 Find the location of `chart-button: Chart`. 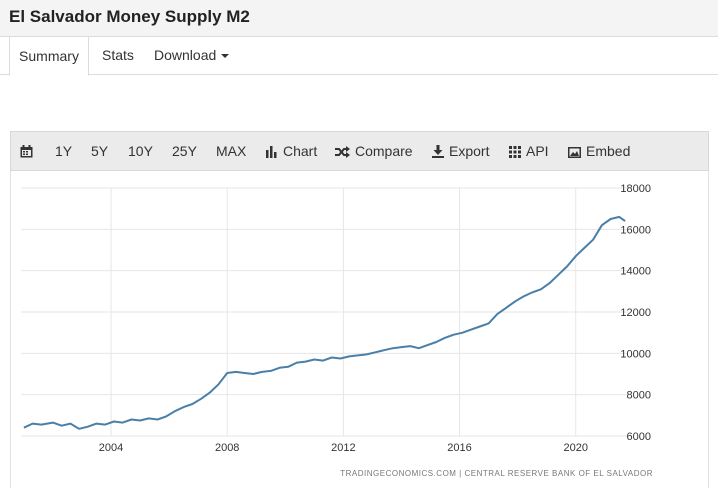

chart-button: Chart is located at coordinates (291, 151).